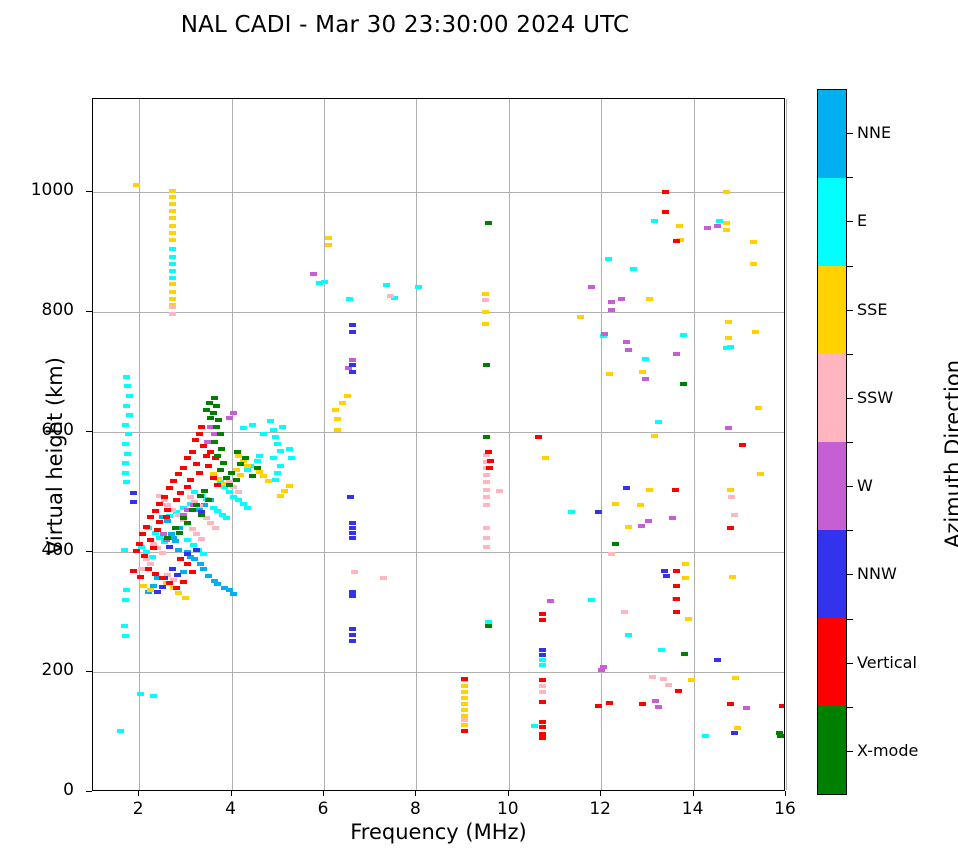  What do you see at coordinates (832, 662) in the screenshot?
I see `colorbar-segment-vertical` at bounding box center [832, 662].